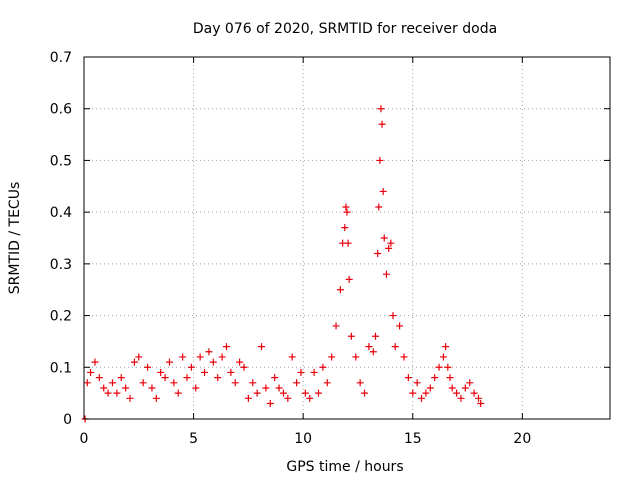 This screenshot has width=640, height=480. What do you see at coordinates (413, 439) in the screenshot?
I see `x-tick-label: 15` at bounding box center [413, 439].